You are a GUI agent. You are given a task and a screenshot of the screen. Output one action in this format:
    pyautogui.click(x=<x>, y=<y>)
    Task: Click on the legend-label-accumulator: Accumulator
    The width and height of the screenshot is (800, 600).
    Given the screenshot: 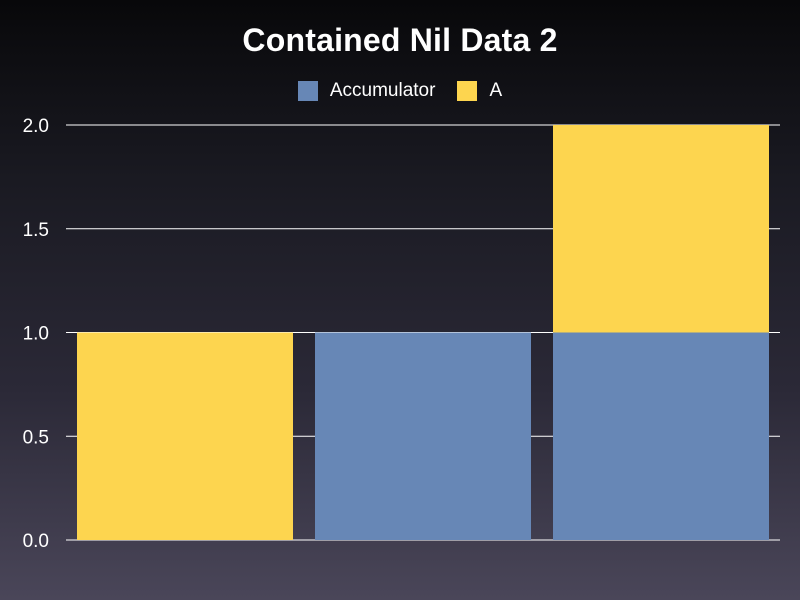 What is the action you would take?
    pyautogui.click(x=382, y=90)
    